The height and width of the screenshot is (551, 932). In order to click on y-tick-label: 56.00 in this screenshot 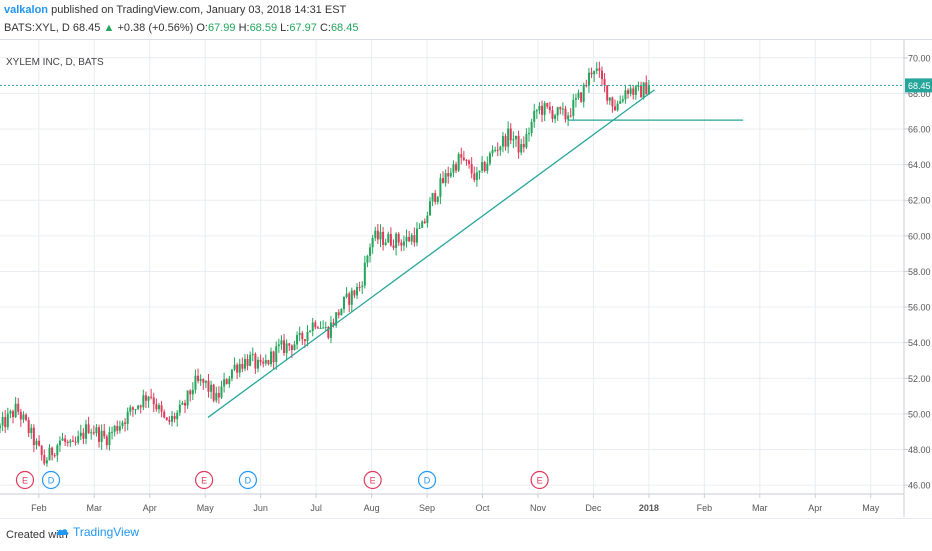, I will do `click(919, 308)`.